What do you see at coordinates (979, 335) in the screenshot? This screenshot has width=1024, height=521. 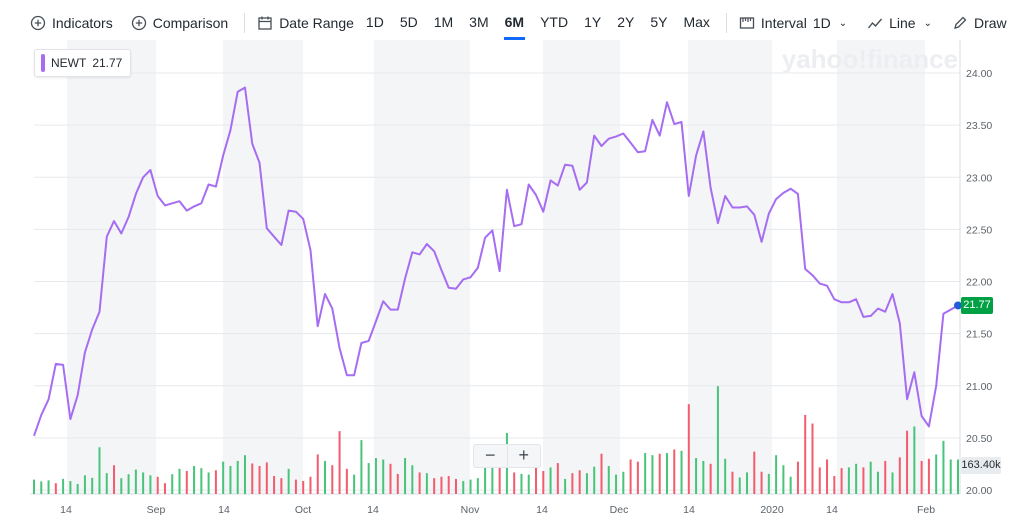 I see `y-tick-label: 21.50` at bounding box center [979, 335].